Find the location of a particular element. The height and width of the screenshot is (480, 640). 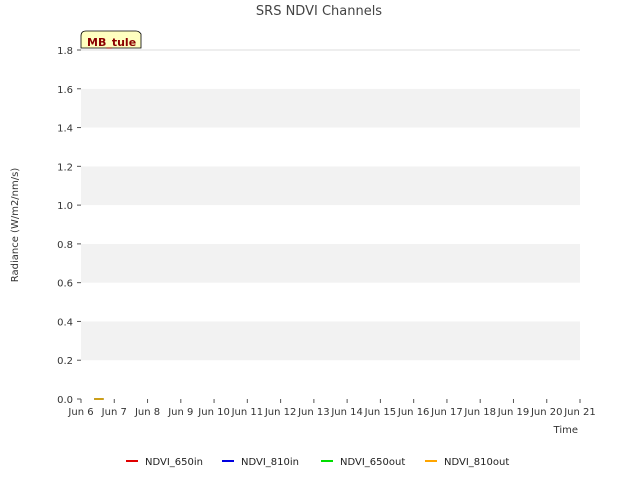

x-tick-label: Jun 19 is located at coordinates (513, 412).